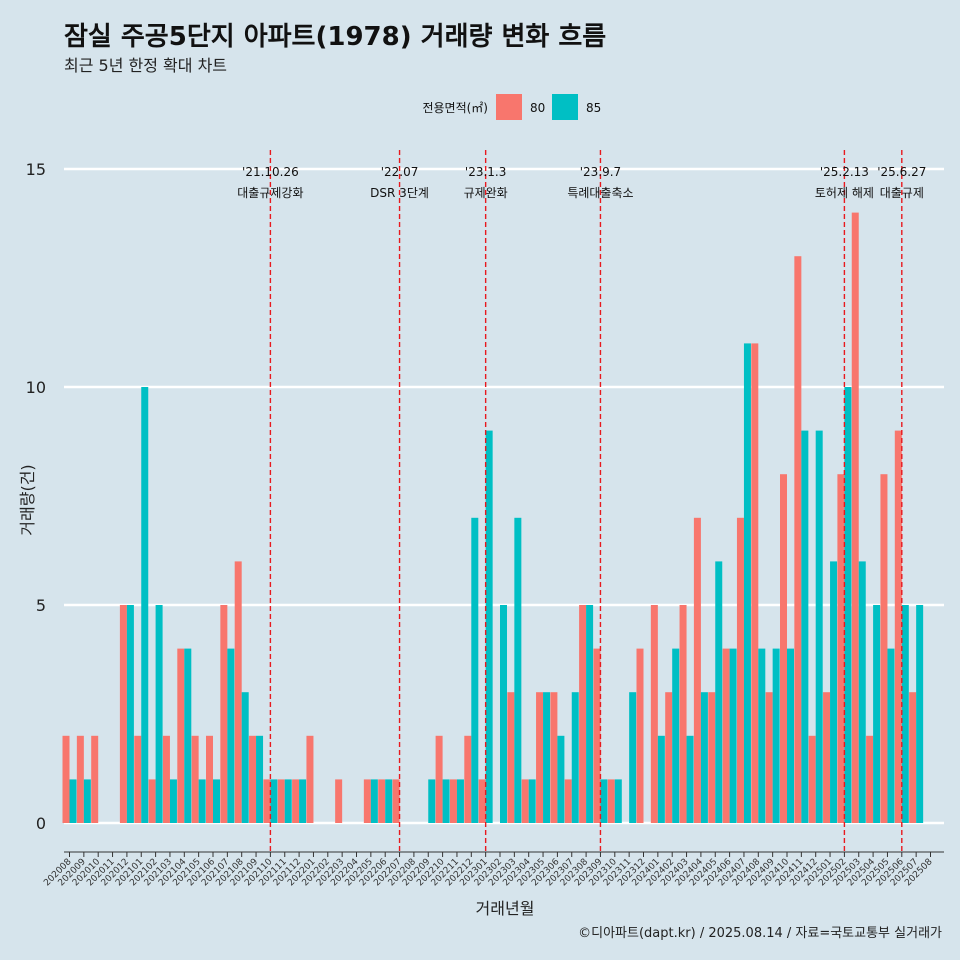 The image size is (960, 960). What do you see at coordinates (844, 193) in the screenshot?
I see `annotation-text: 토허제 해제` at bounding box center [844, 193].